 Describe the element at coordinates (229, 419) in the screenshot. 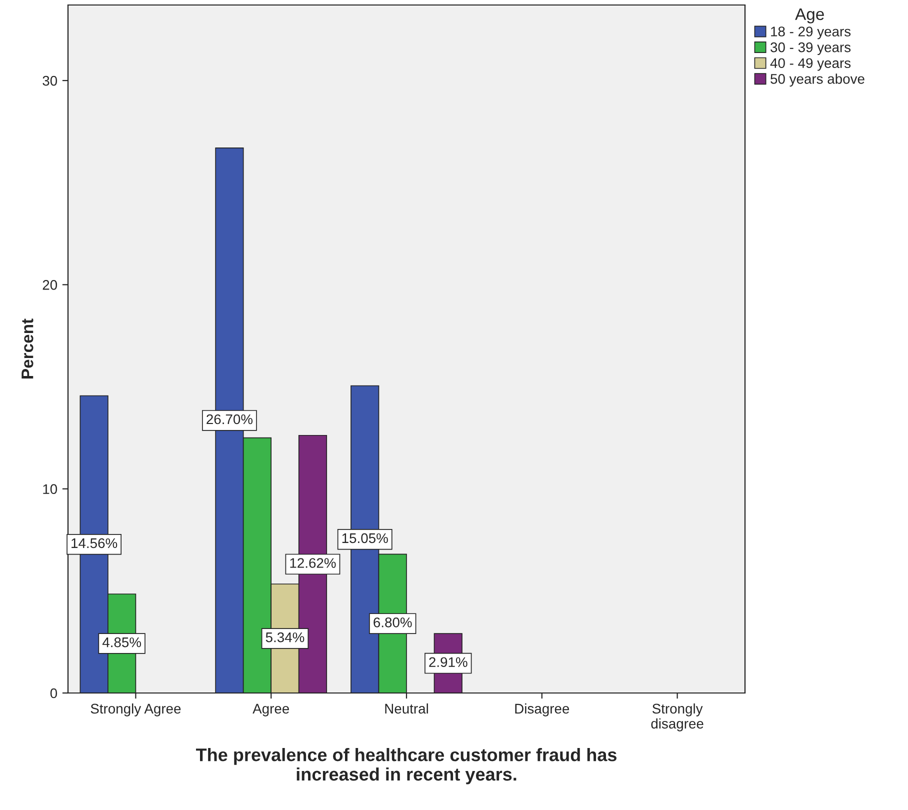

I see `data-label: 26.70%` at that location.